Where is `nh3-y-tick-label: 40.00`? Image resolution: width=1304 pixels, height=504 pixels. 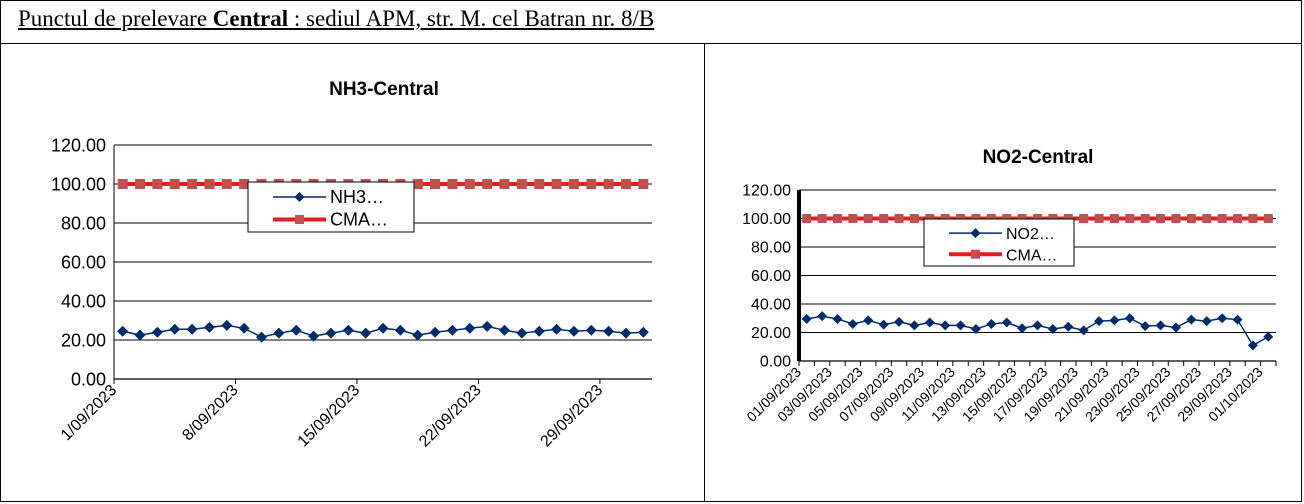
nh3-y-tick-label: 40.00 is located at coordinates (83, 301).